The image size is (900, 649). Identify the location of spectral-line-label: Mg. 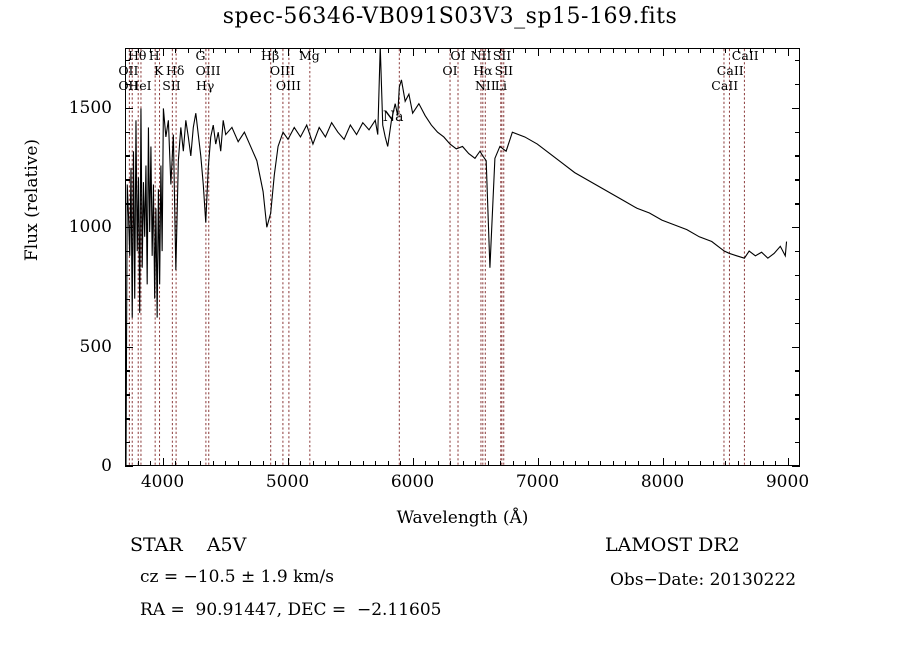
(309, 55).